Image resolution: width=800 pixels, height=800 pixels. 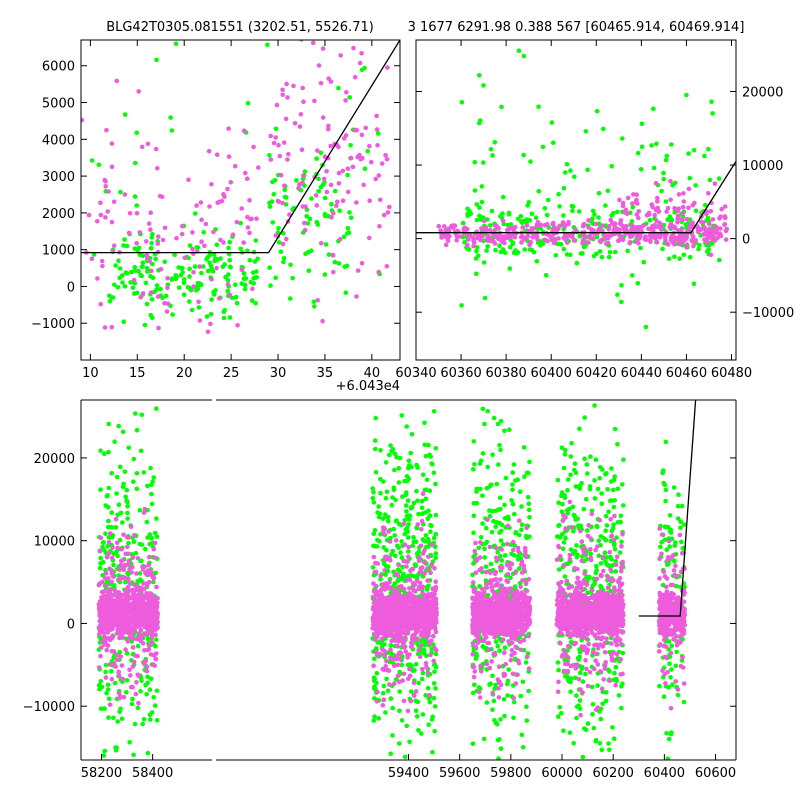 What do you see at coordinates (576, 189) in the screenshot?
I see `data-points` at bounding box center [576, 189].